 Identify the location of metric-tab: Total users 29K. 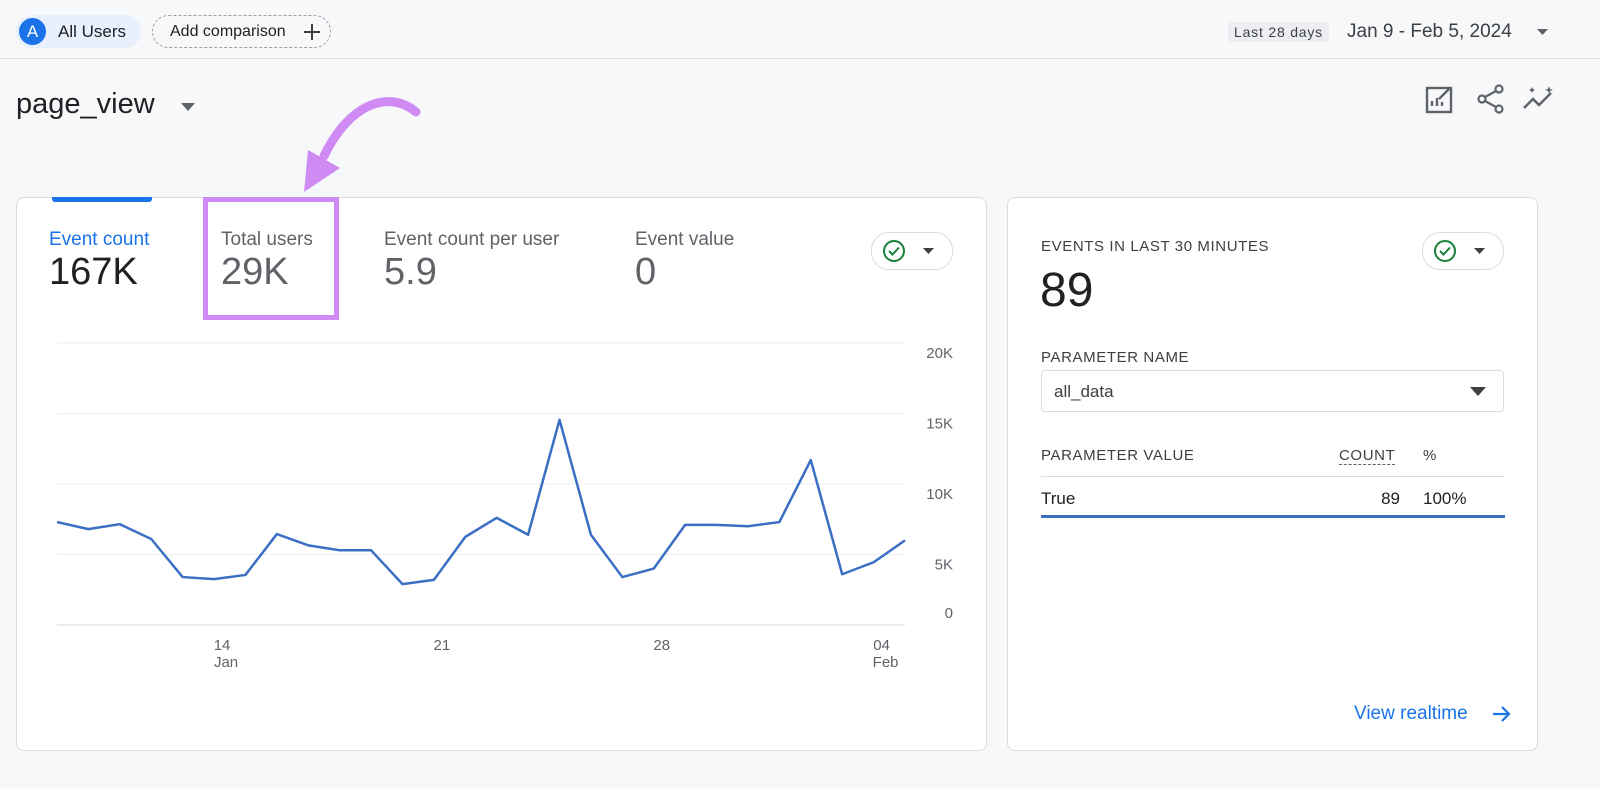
(267, 261).